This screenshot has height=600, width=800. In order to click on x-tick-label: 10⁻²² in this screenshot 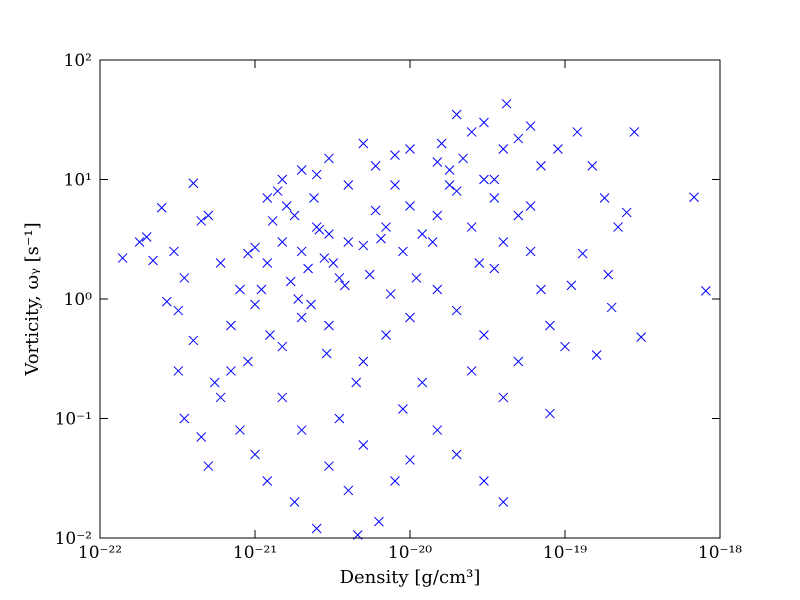, I will do `click(100, 553)`.